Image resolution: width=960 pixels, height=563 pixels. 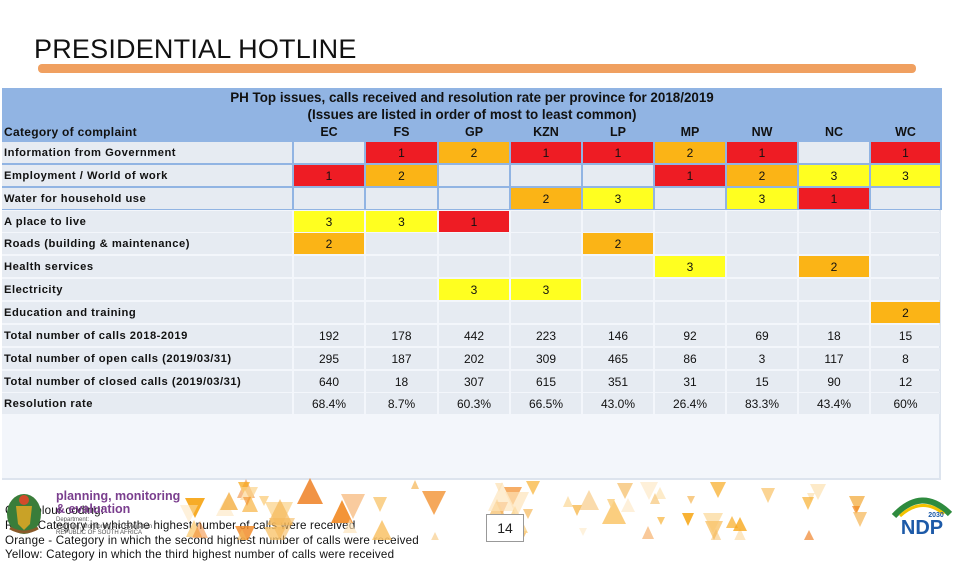 I want to click on table-cell: 465, so click(x=618, y=358).